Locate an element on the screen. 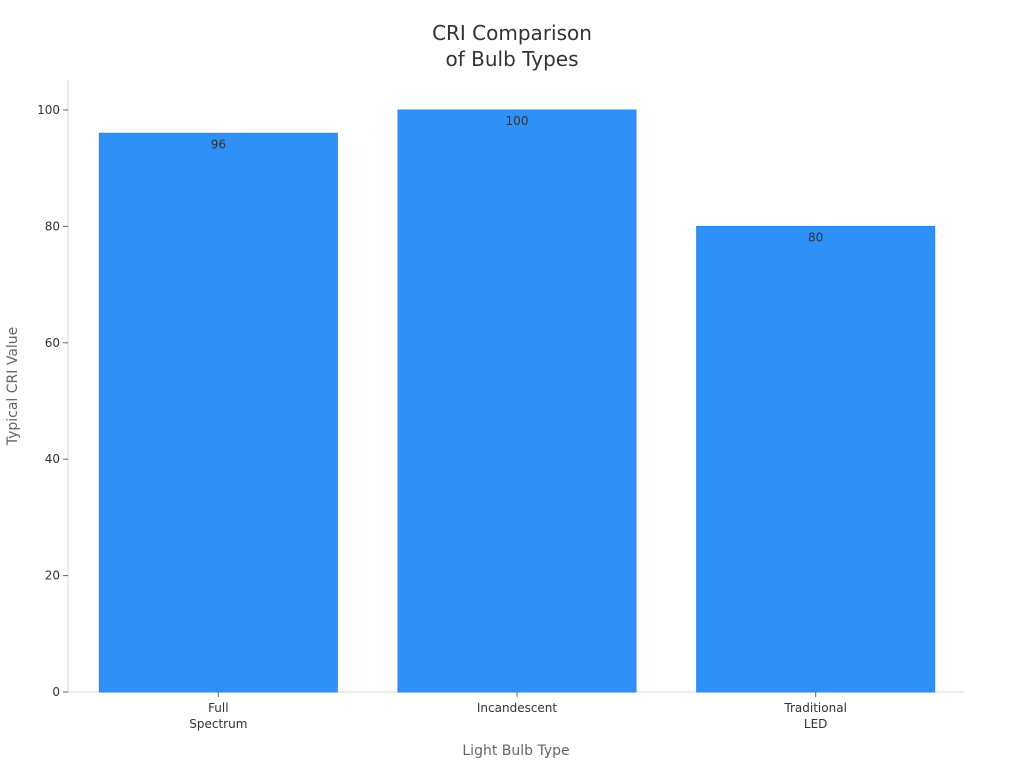 The image size is (1024, 768). y-tick-label: 60 is located at coordinates (52, 343).